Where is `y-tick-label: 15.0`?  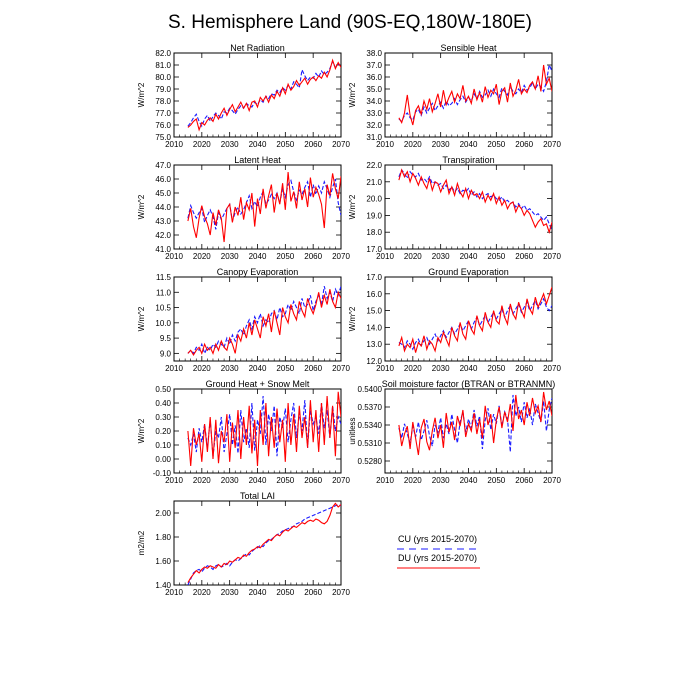 y-tick-label: 15.0 is located at coordinates (374, 311).